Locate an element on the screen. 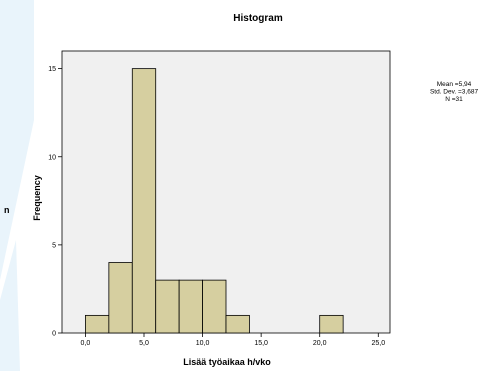 The width and height of the screenshot is (487, 371). x-tick-label: 0,0 is located at coordinates (86, 343).